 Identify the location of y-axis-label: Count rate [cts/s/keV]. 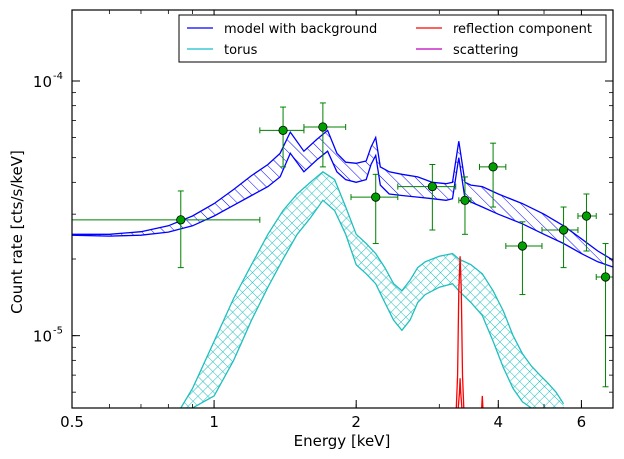
(17, 232).